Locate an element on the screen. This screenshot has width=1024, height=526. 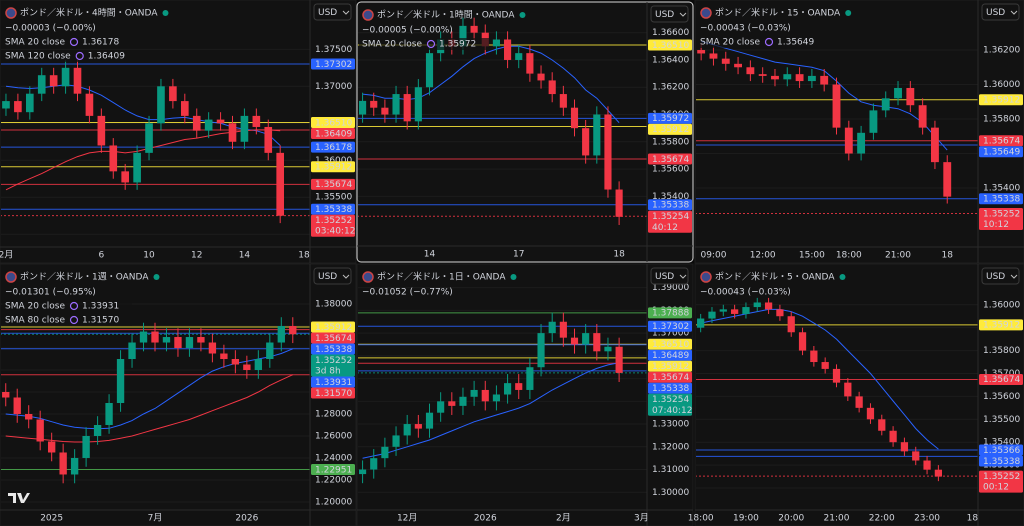
symbol-title: ポンド／米ドル・5・OANDA is located at coordinates (775, 277).